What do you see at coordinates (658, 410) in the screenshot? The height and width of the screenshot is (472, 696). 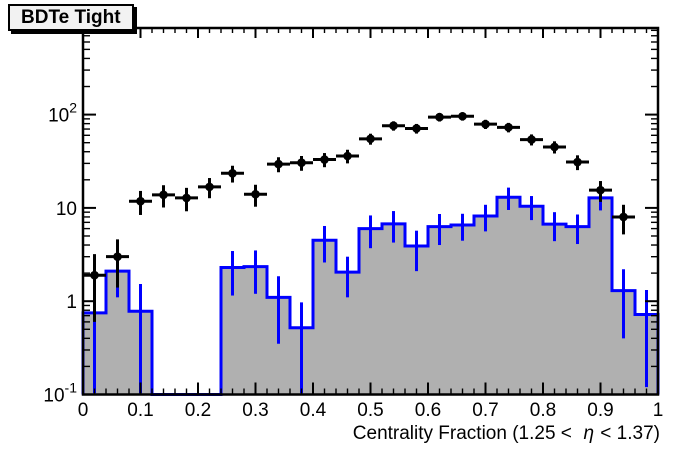 I see `x-tick-label: 1` at bounding box center [658, 410].